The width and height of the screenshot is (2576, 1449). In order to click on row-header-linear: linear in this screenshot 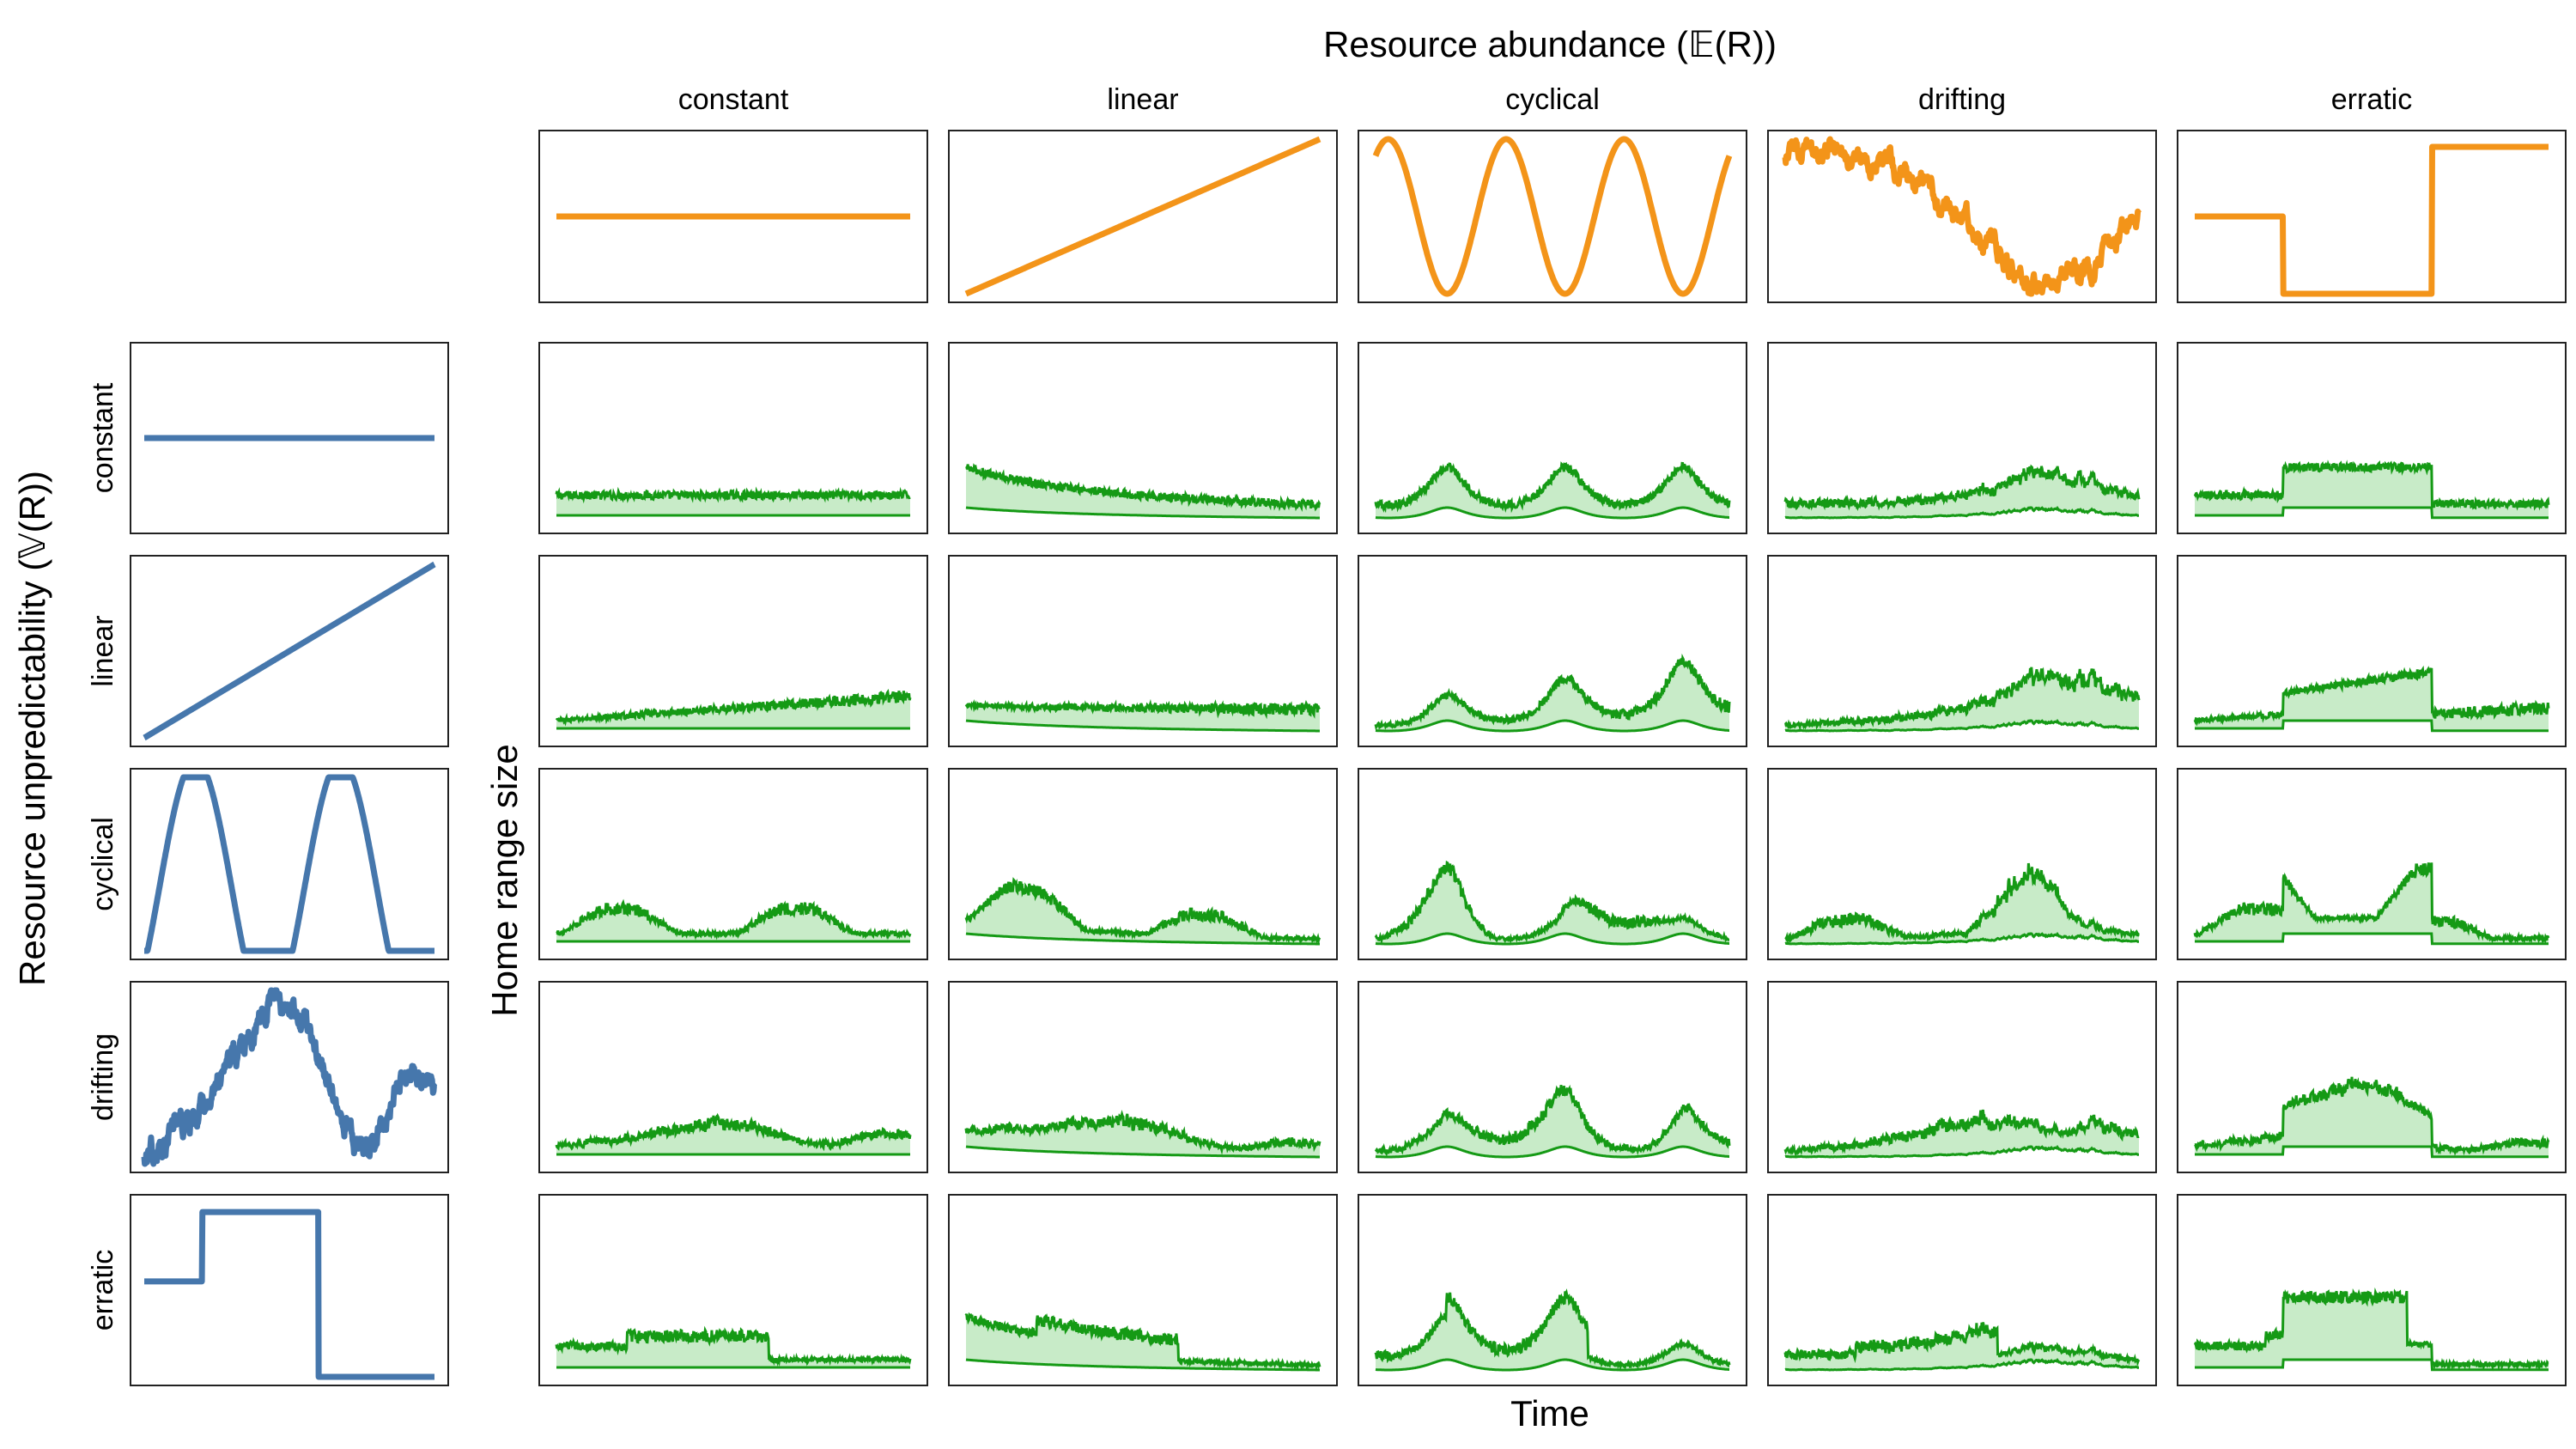, I will do `click(103, 650)`.